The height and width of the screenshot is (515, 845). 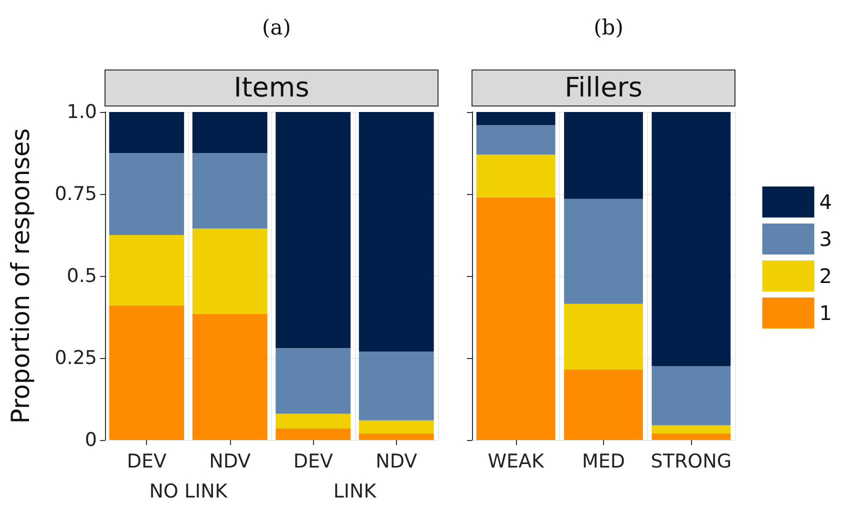 I want to click on x-tick-label: STRONG, so click(x=691, y=461).